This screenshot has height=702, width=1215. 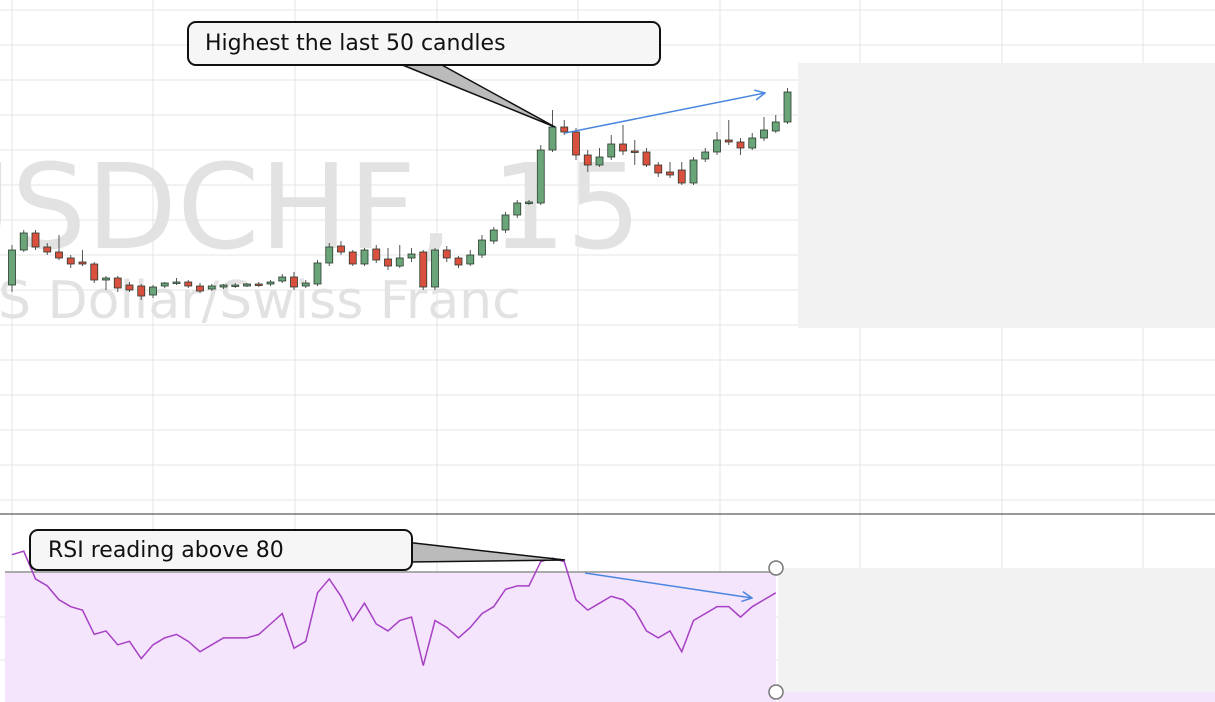 I want to click on rsi-zone, so click(x=390, y=637).